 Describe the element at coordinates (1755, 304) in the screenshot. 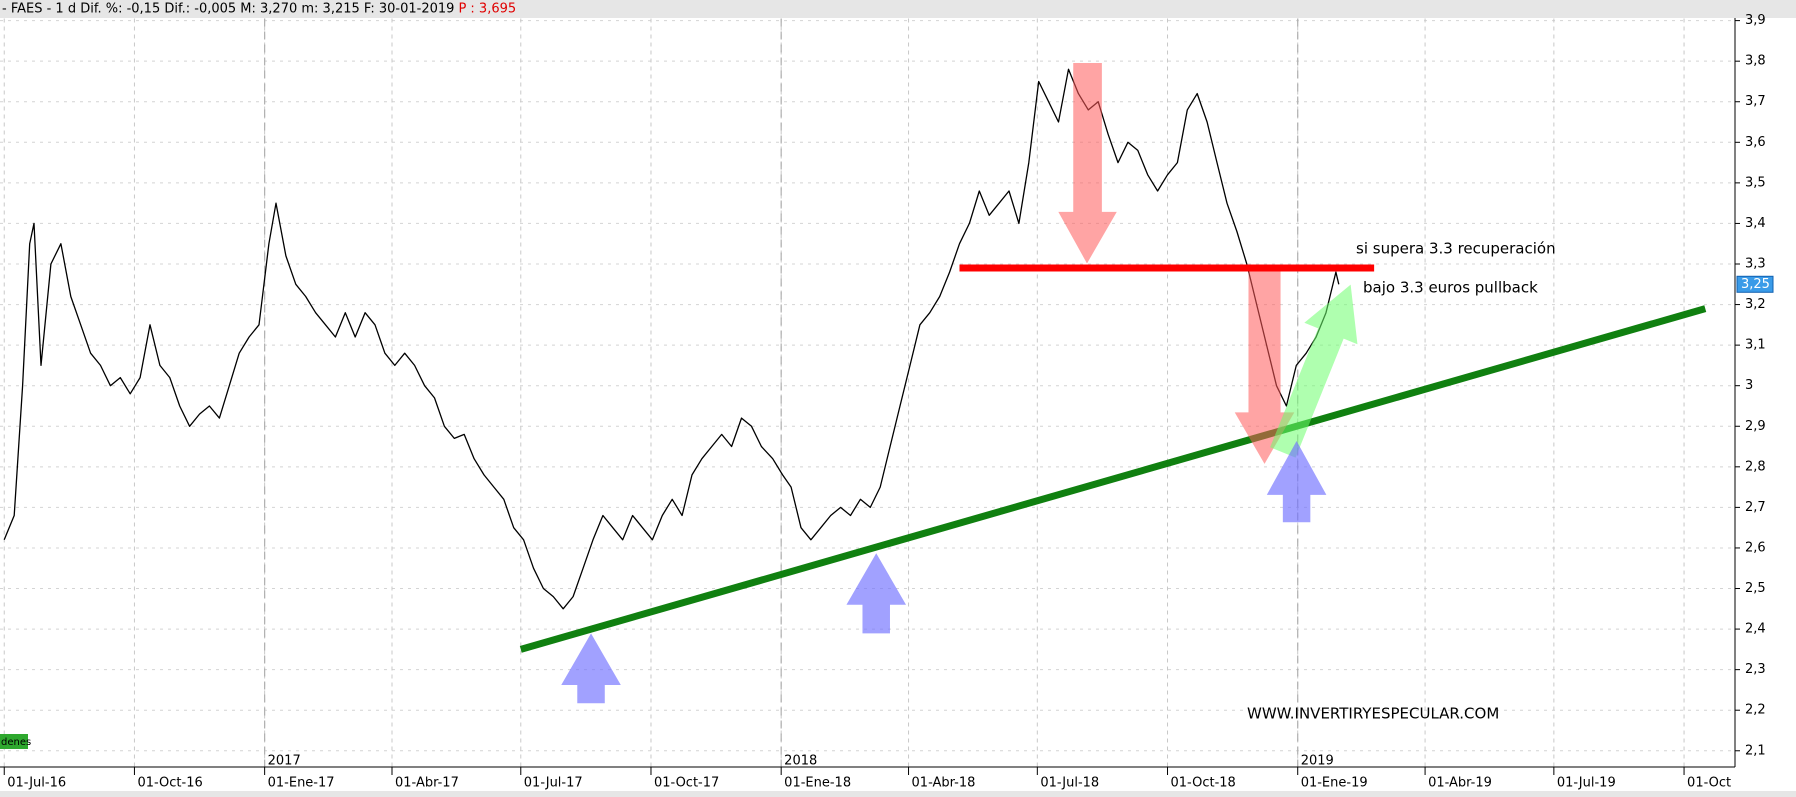

I see `y-tick-label: 3,2` at that location.